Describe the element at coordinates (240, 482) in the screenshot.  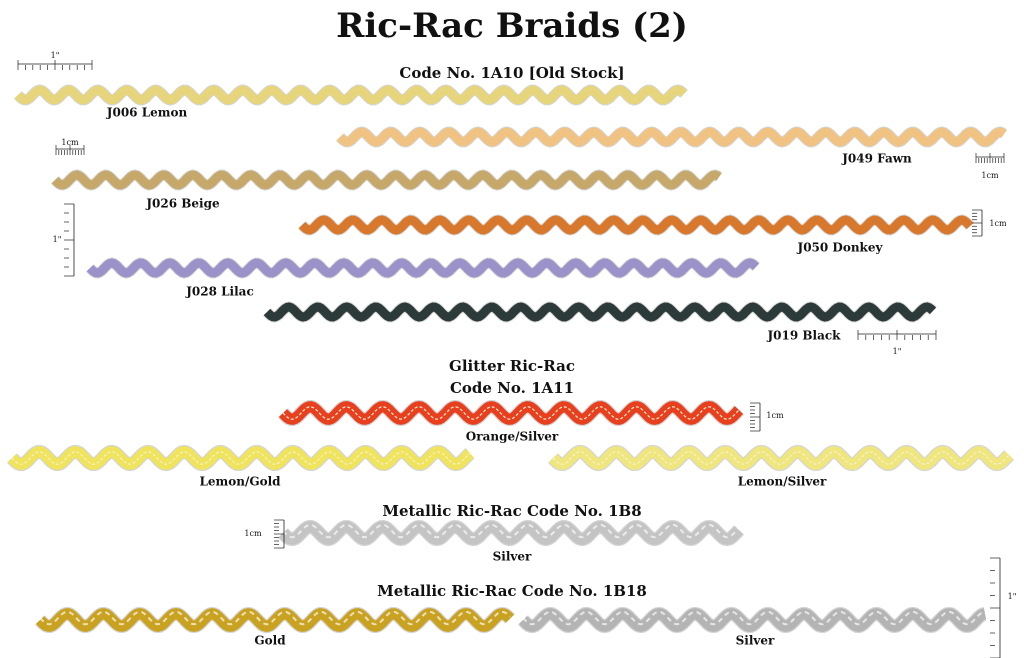
I see `item-label: Lemon/Gold` at that location.